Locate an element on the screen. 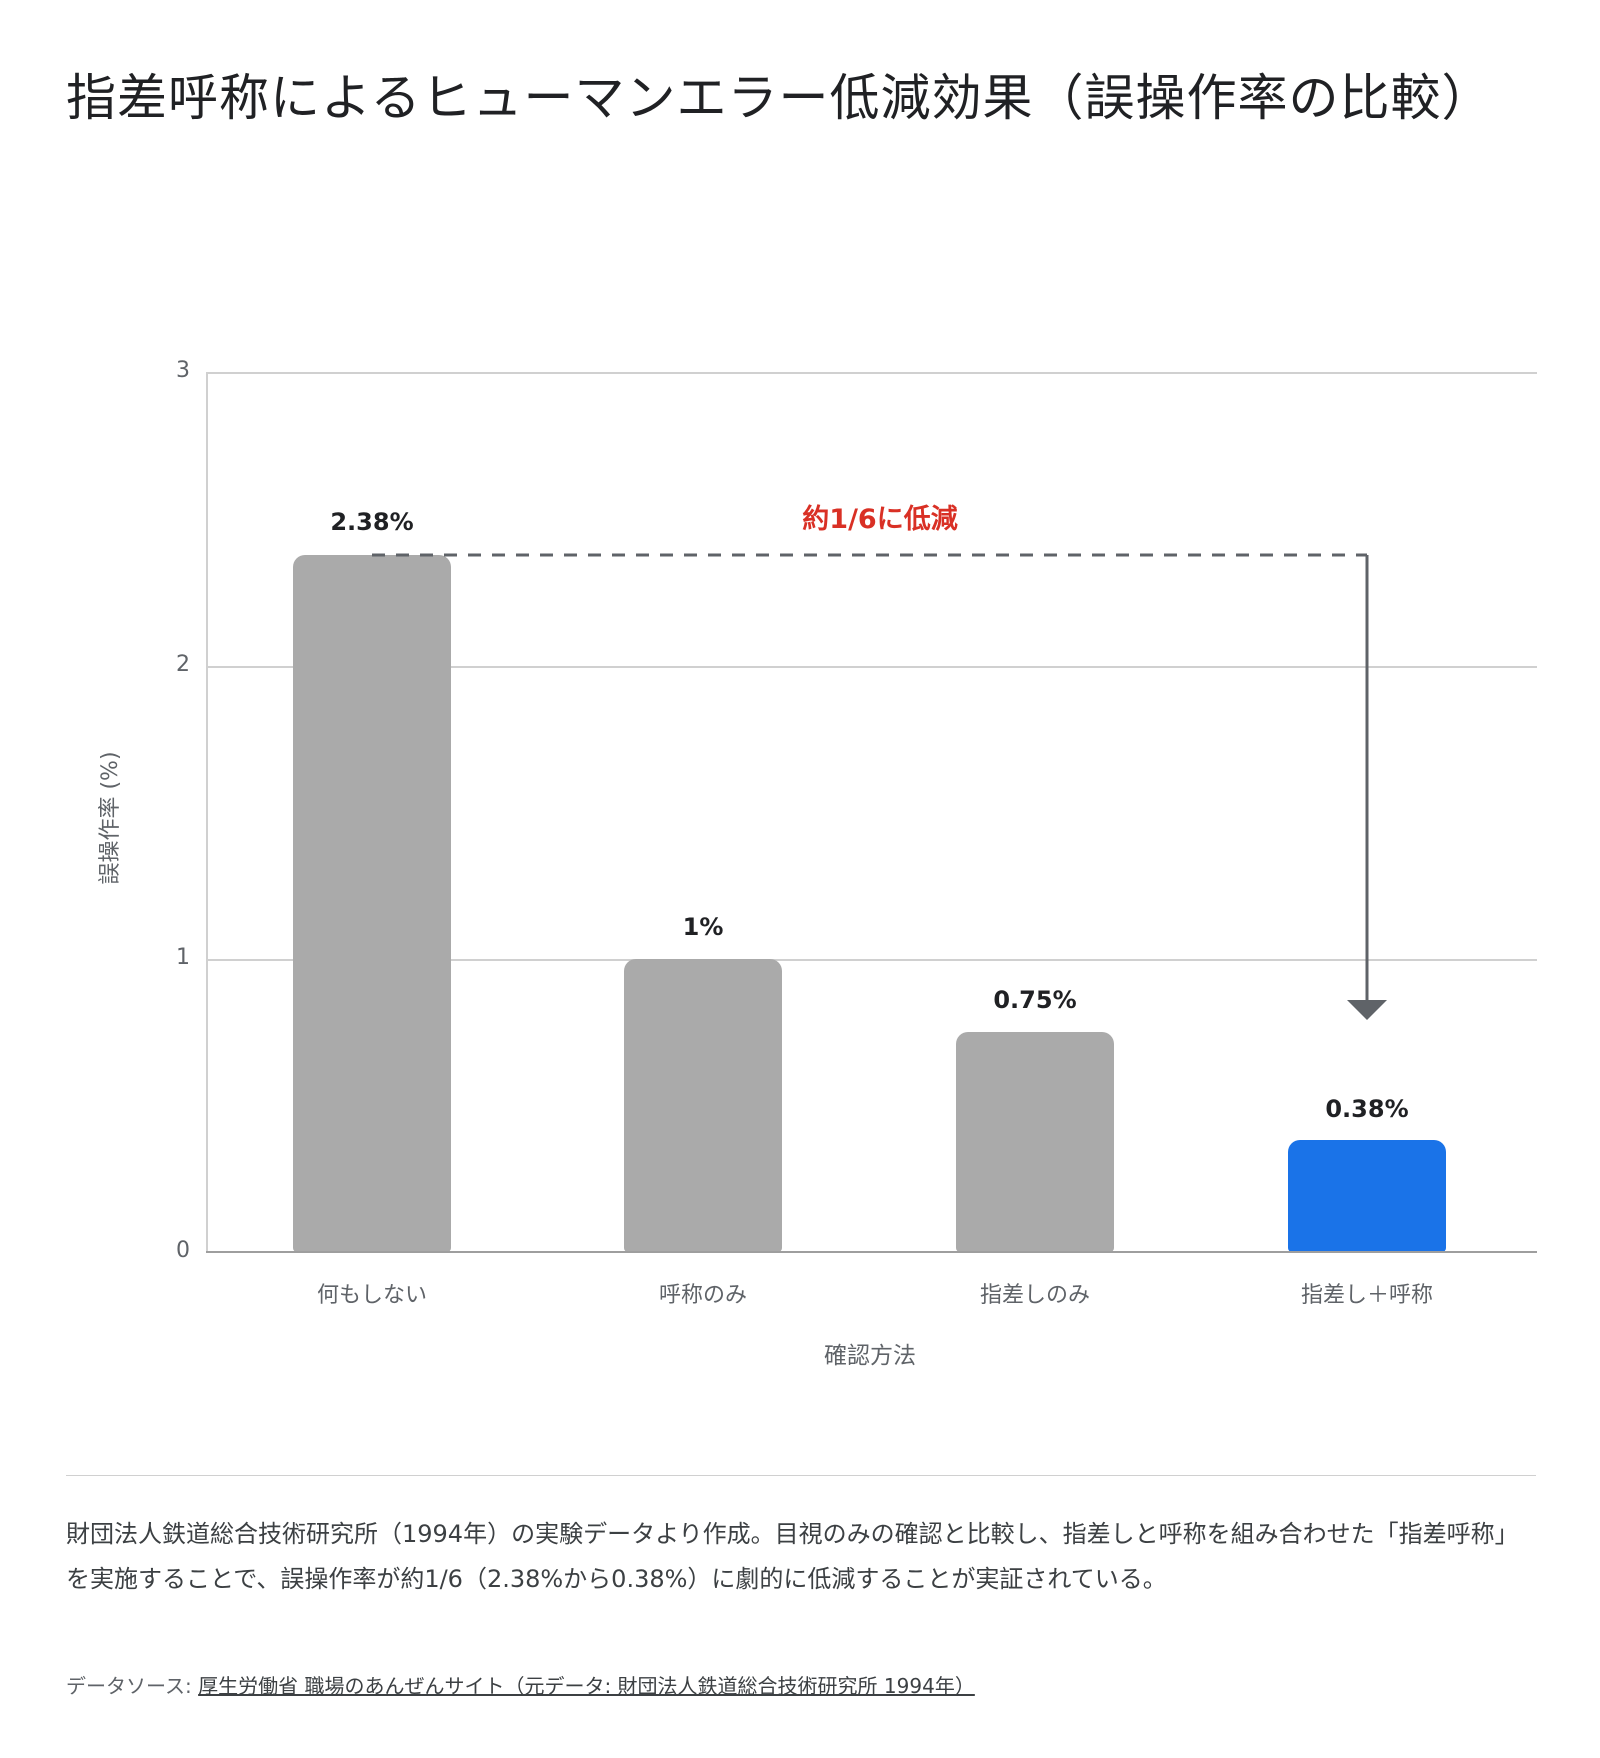  x-tick-label: 指差しのみ is located at coordinates (1034, 1295).